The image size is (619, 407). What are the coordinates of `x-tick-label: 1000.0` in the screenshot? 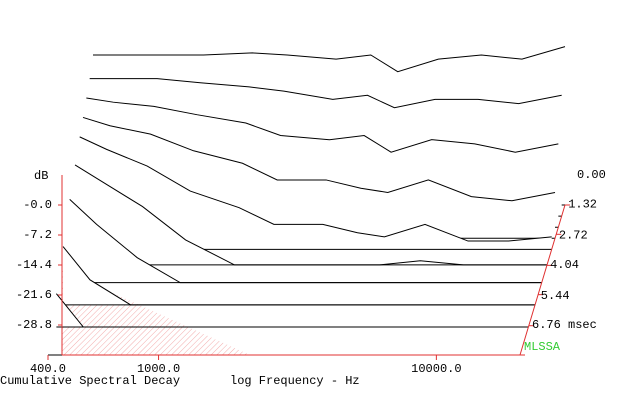 It's located at (158, 369).